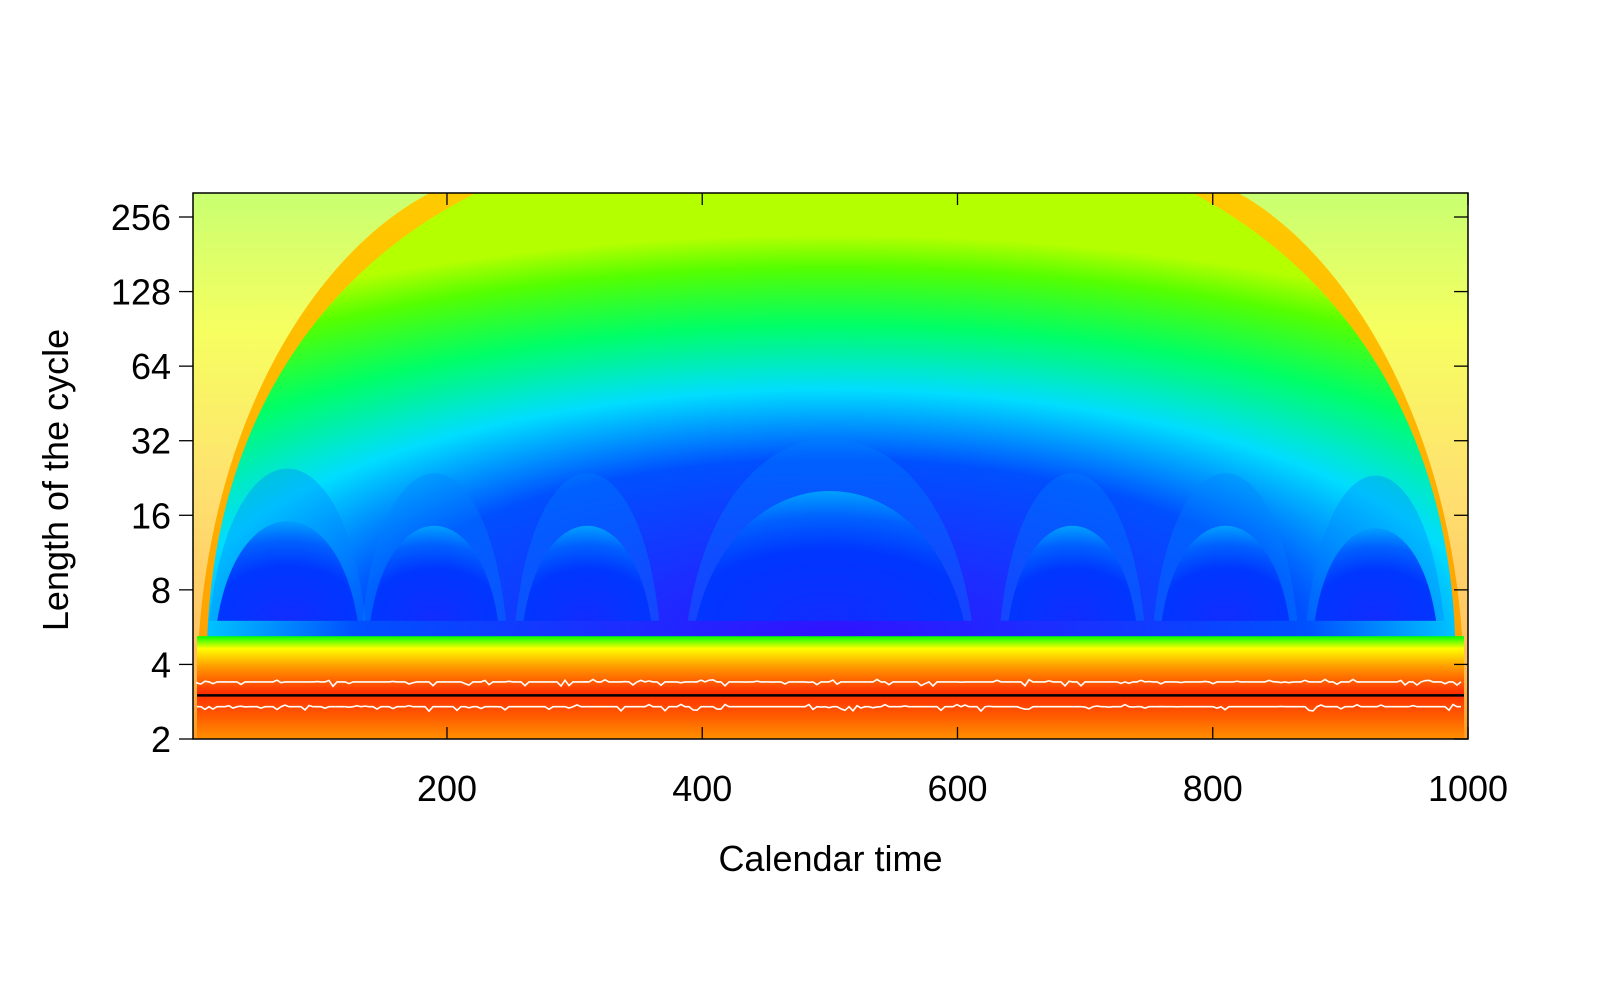 Image resolution: width=1600 pixels, height=1000 pixels. I want to click on x-tick-label: 200, so click(447, 788).